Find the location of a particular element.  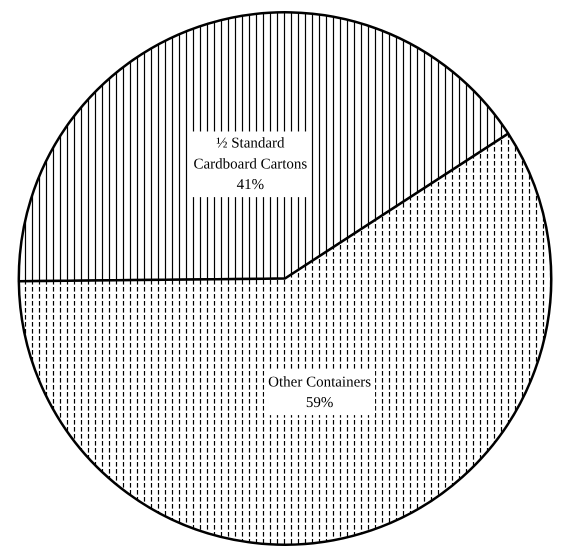

data-label: 59% is located at coordinates (320, 403).